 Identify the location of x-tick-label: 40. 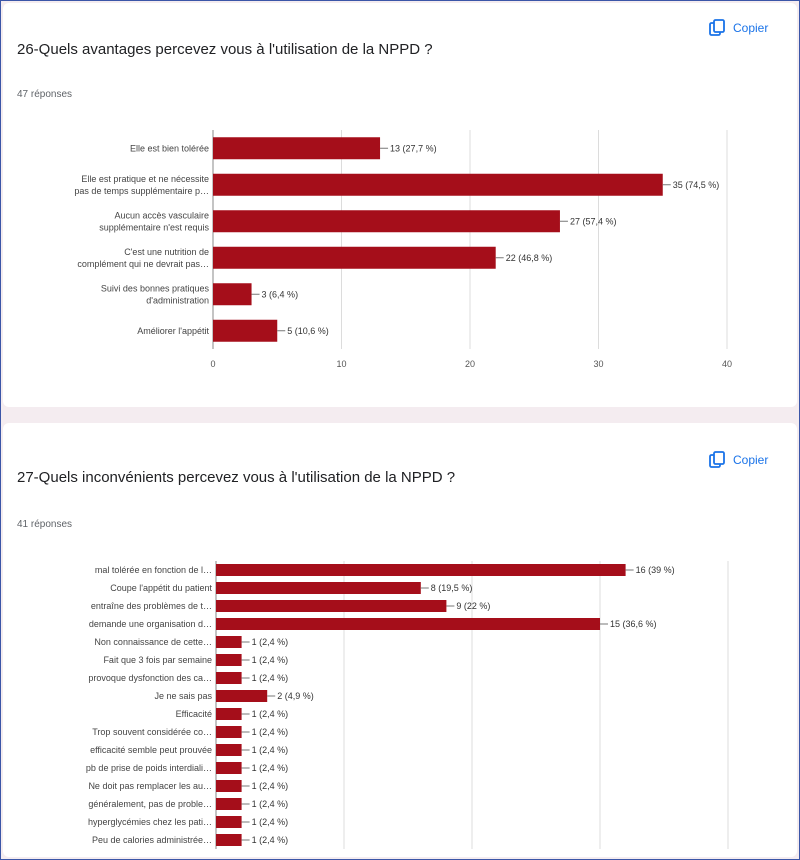
(727, 364).